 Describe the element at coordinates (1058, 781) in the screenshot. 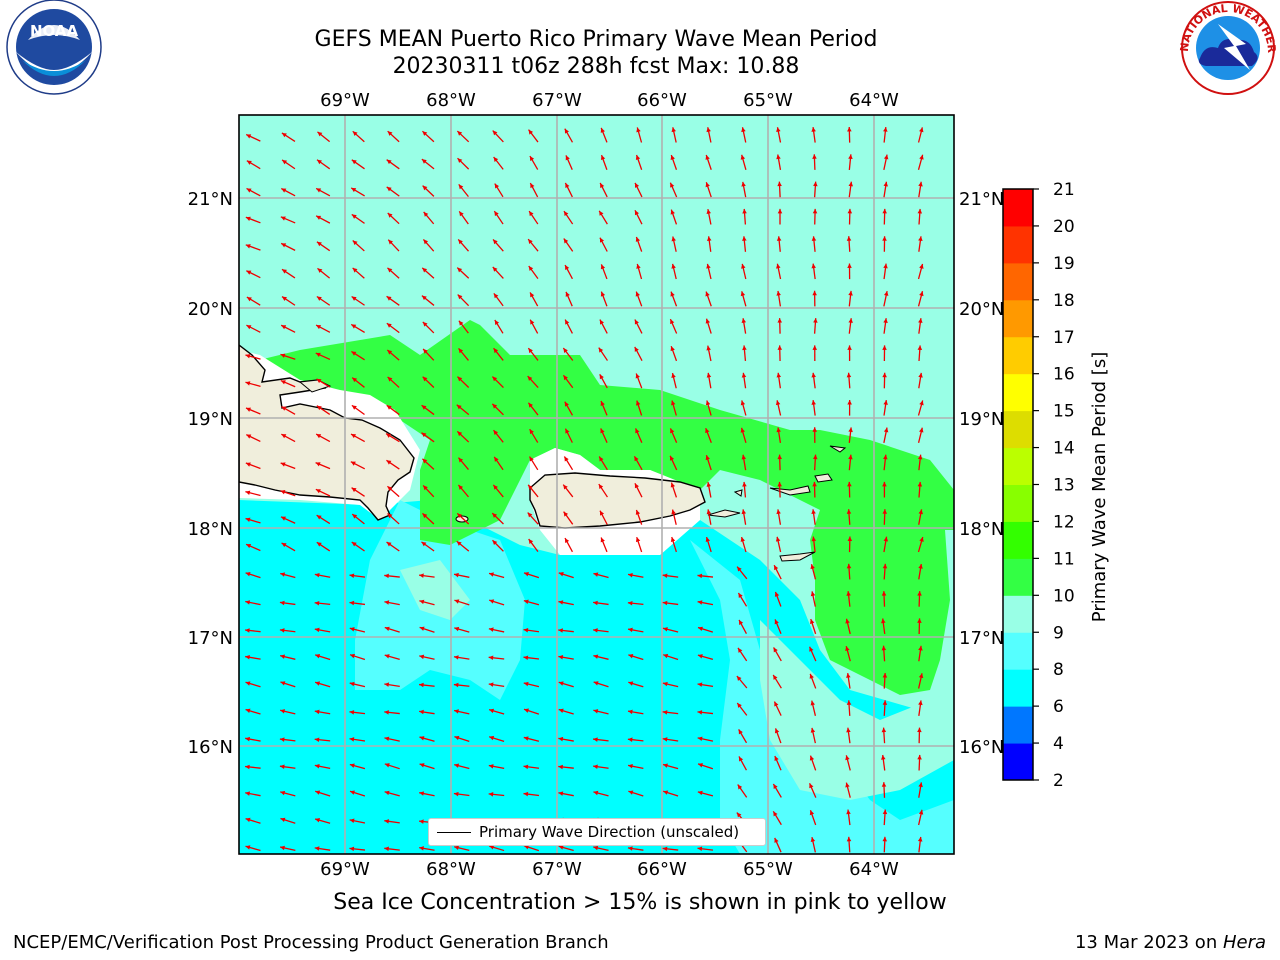

I see `colorbar-tick-label: 2` at that location.